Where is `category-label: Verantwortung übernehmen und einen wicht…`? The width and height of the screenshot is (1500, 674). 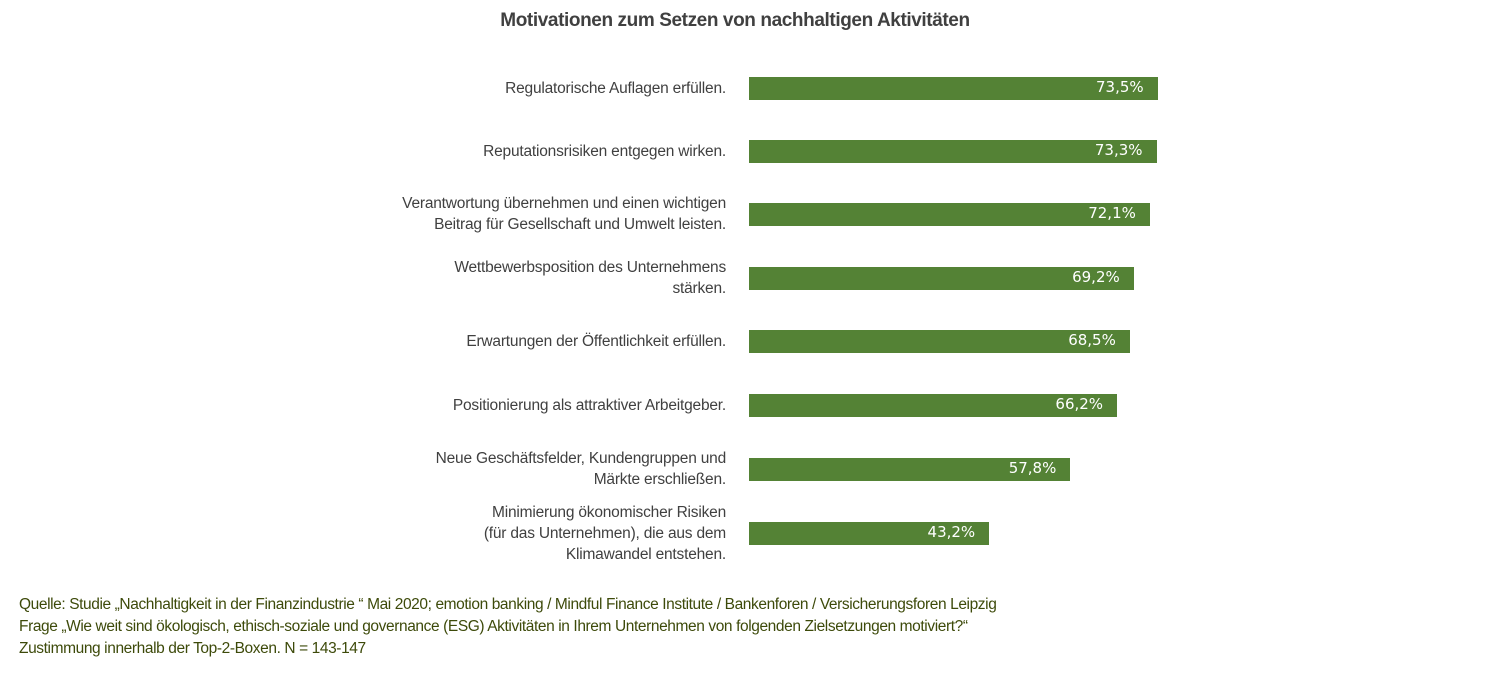 category-label: Verantwortung übernehmen und einen wicht… is located at coordinates (564, 214).